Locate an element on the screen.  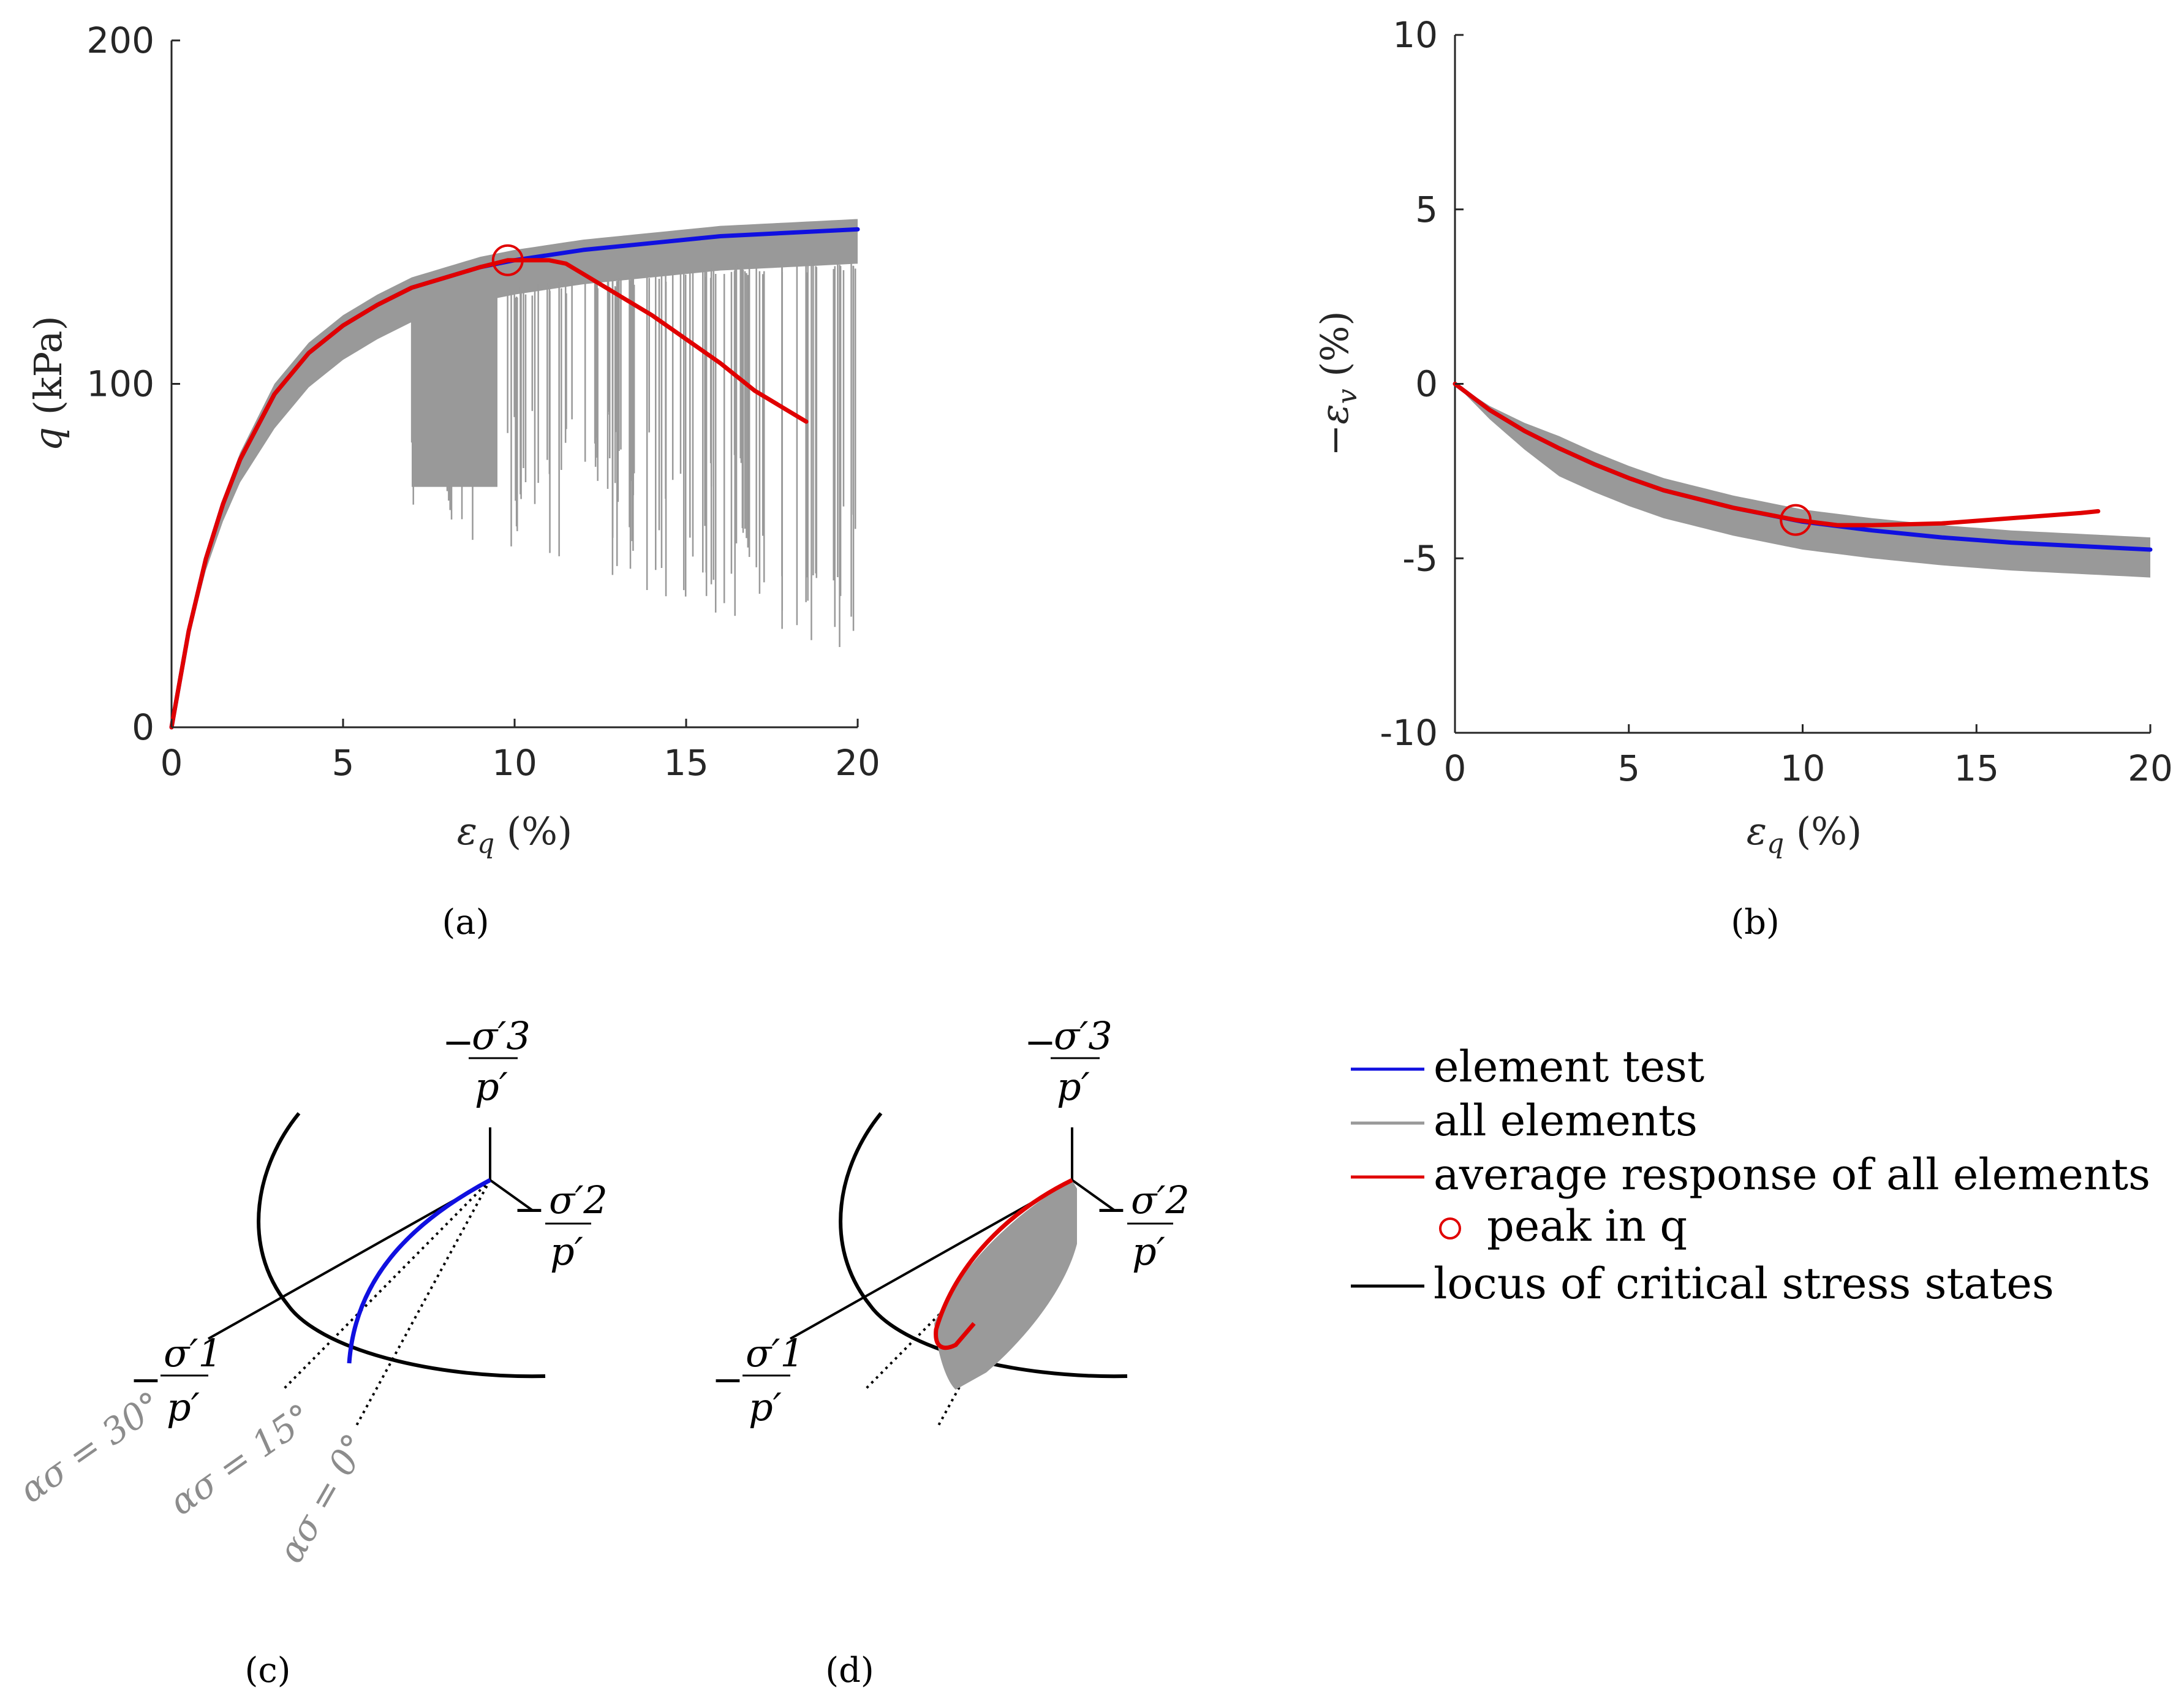
panel-b-xtick-label: 10 is located at coordinates (1803, 768).